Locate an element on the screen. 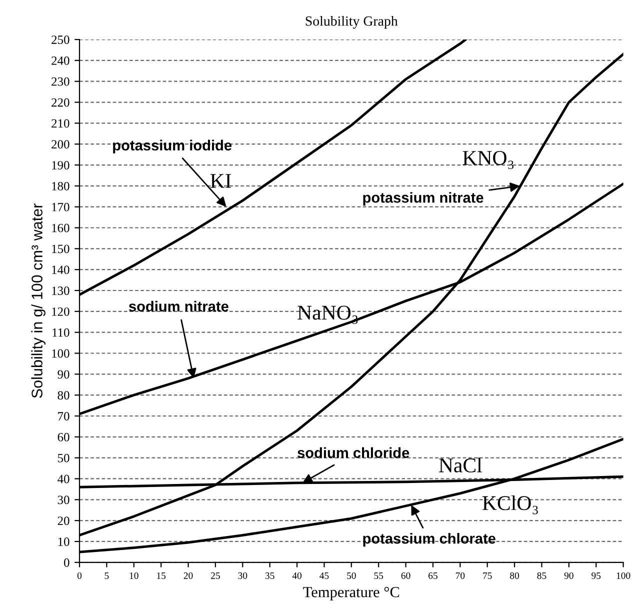 Image resolution: width=636 pixels, height=608 pixels. x-tick-label: 45 is located at coordinates (324, 575).